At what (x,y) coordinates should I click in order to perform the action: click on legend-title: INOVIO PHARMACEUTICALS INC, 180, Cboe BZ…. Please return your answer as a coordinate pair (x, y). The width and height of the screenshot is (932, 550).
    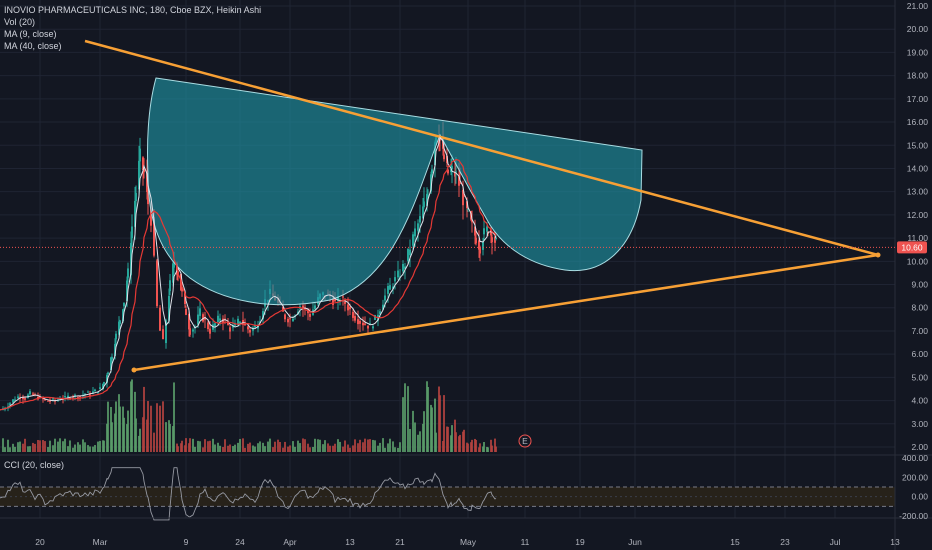
    Looking at the image, I should click on (133, 10).